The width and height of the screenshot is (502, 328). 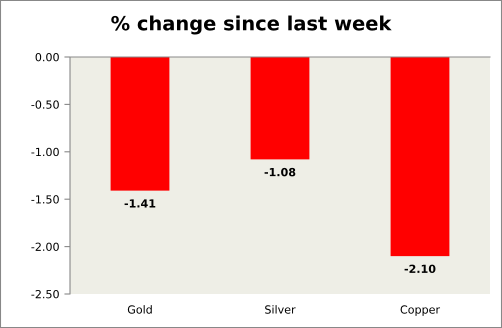 What do you see at coordinates (140, 203) in the screenshot?
I see `data-label: -1.41` at bounding box center [140, 203].